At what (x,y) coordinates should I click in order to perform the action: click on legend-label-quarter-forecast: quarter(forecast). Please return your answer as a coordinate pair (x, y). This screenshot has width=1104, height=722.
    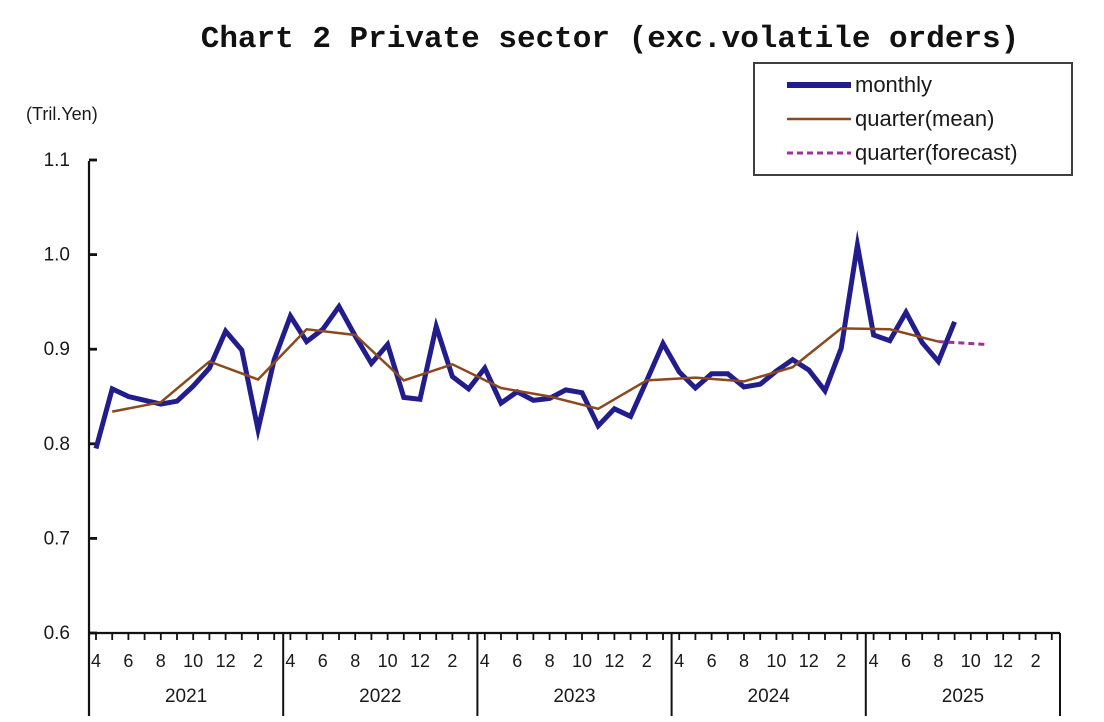
    Looking at the image, I should click on (936, 152).